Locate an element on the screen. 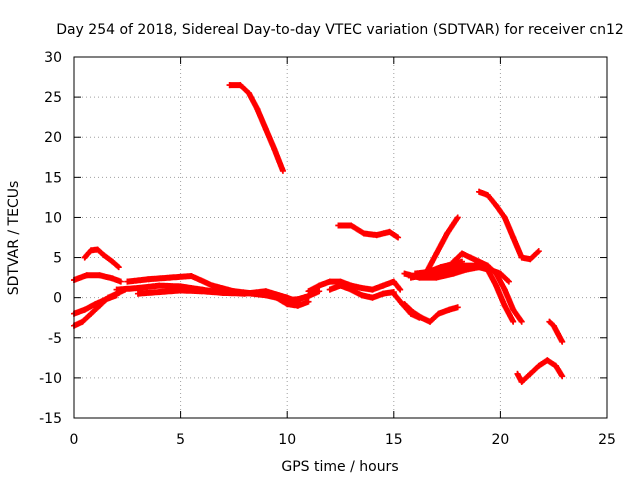  series-band-right-b is located at coordinates (361, 291).